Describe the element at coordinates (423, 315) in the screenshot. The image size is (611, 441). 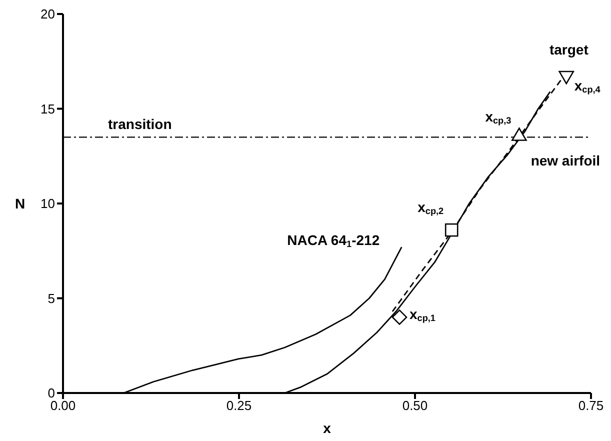
I see `annotation: x$_{cp,1}$` at that location.